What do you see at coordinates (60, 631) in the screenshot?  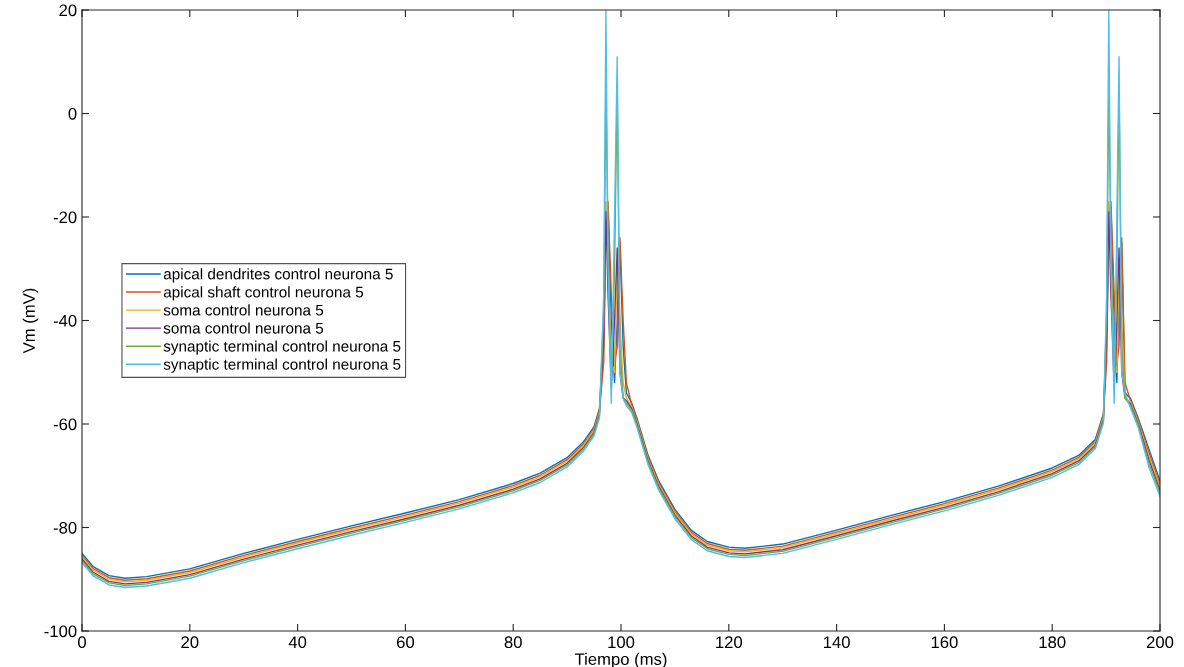 I see `y-tick-label: -100` at bounding box center [60, 631].